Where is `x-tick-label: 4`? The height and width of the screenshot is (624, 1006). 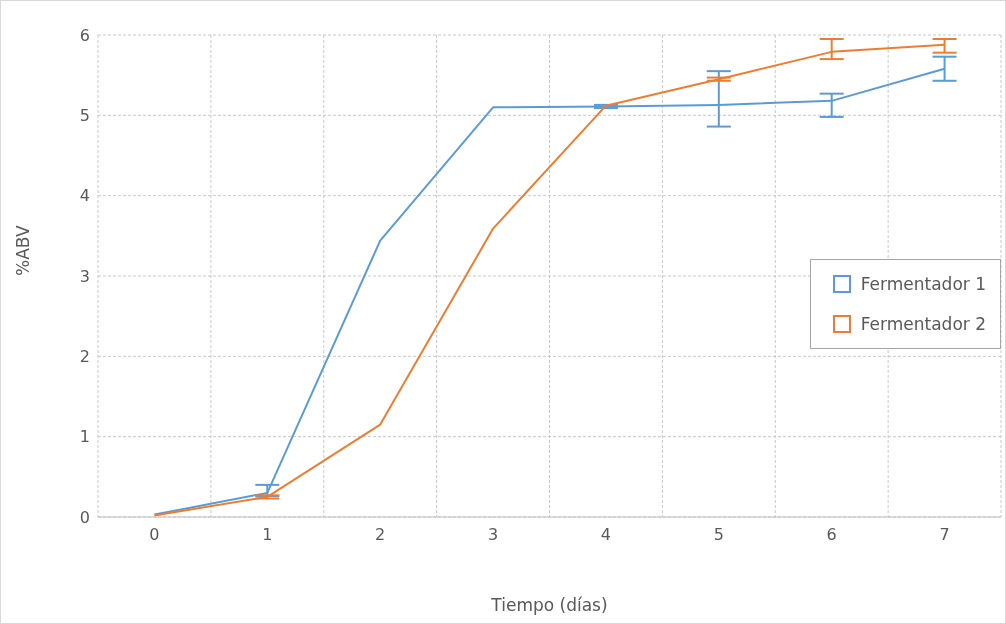 x-tick-label: 4 is located at coordinates (606, 535).